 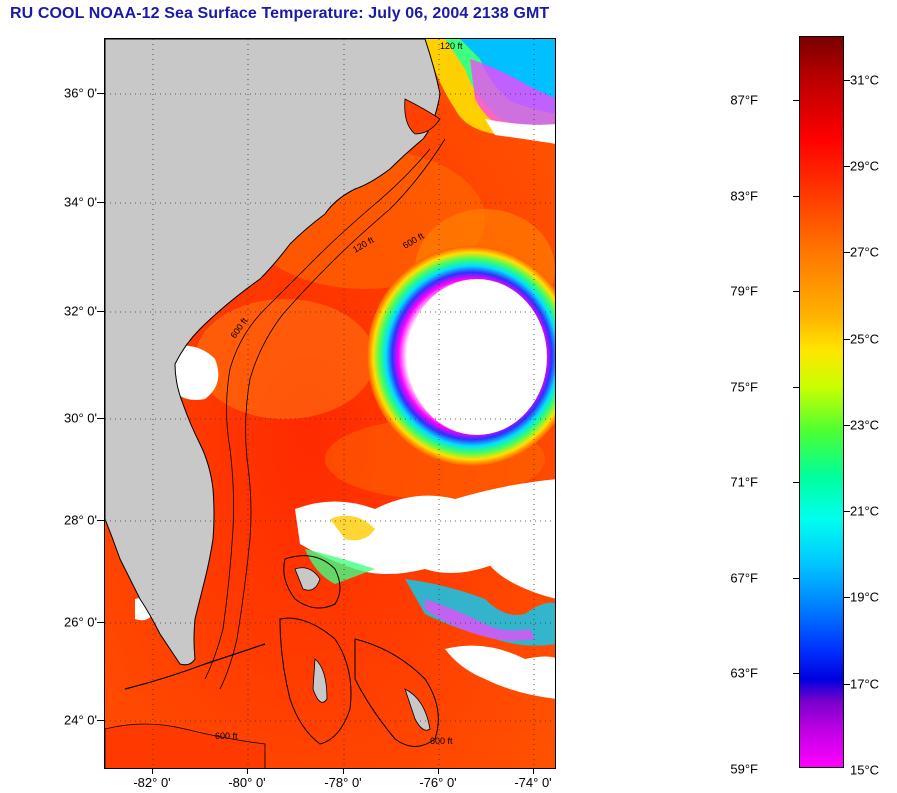 What do you see at coordinates (520, 131) in the screenshot?
I see `cloud-north` at bounding box center [520, 131].